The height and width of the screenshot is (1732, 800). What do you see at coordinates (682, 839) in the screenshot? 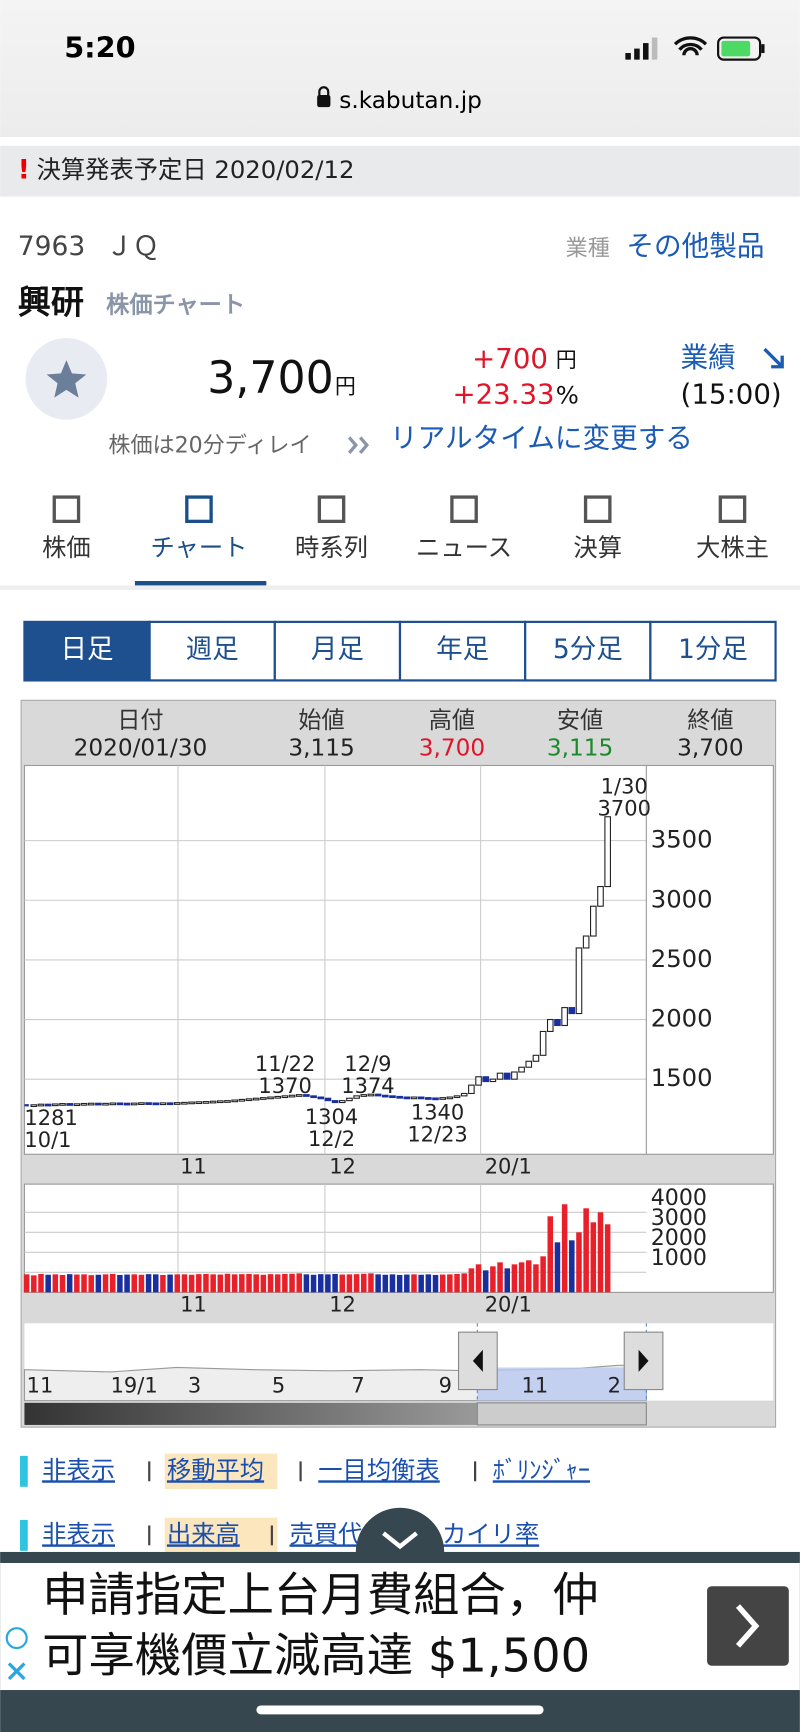
I see `y-tick-label: 3500` at bounding box center [682, 839].